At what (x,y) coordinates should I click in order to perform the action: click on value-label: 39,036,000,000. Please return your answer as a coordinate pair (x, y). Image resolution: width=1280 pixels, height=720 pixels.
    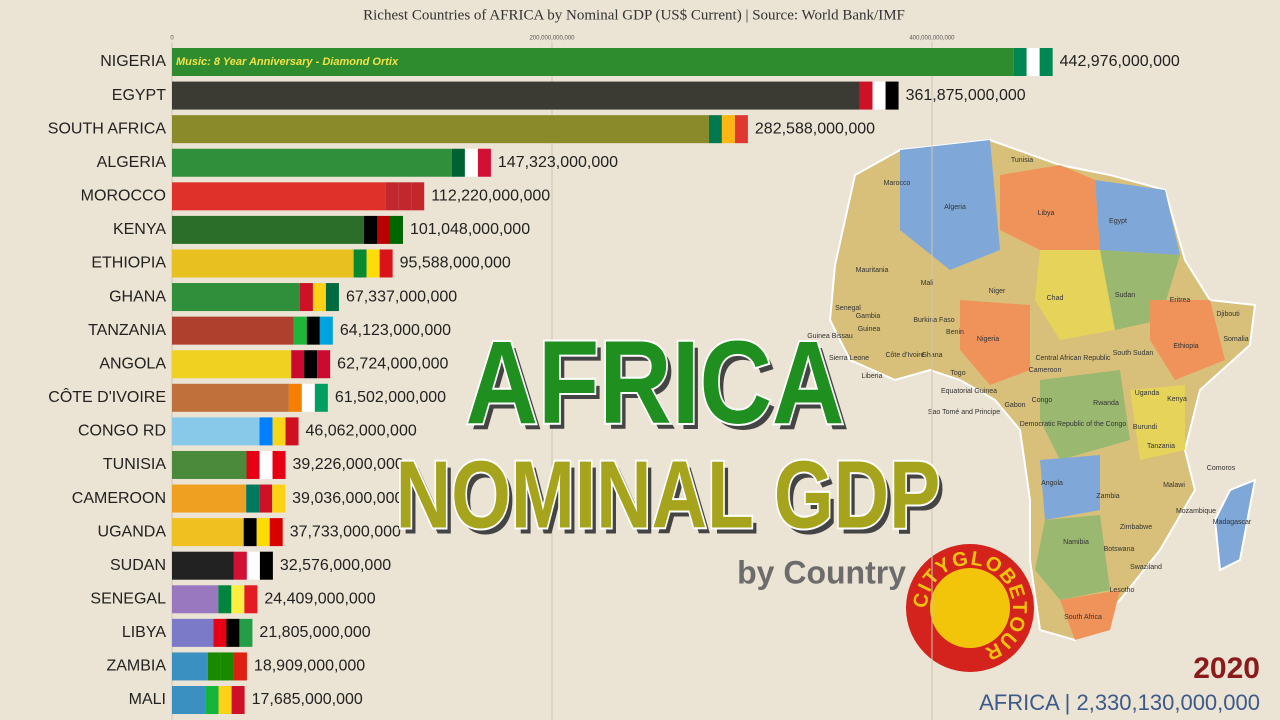
    Looking at the image, I should click on (347, 498).